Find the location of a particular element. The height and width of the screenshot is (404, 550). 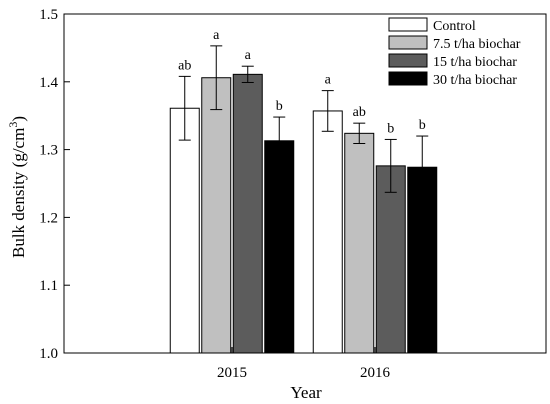

legend-label: Control is located at coordinates (454, 26).